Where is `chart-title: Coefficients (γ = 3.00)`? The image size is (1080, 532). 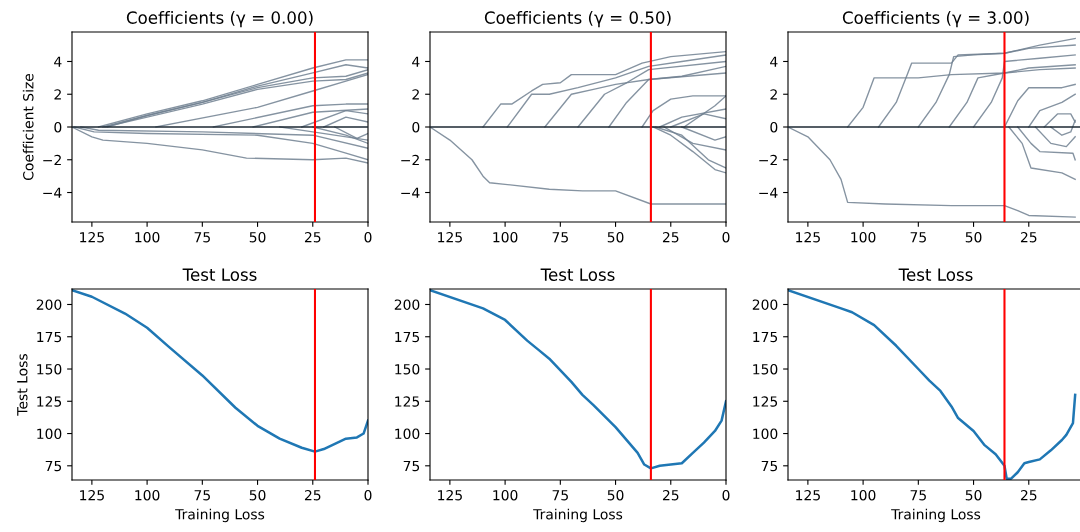
chart-title: Coefficients (γ = 3.00) is located at coordinates (935, 19).